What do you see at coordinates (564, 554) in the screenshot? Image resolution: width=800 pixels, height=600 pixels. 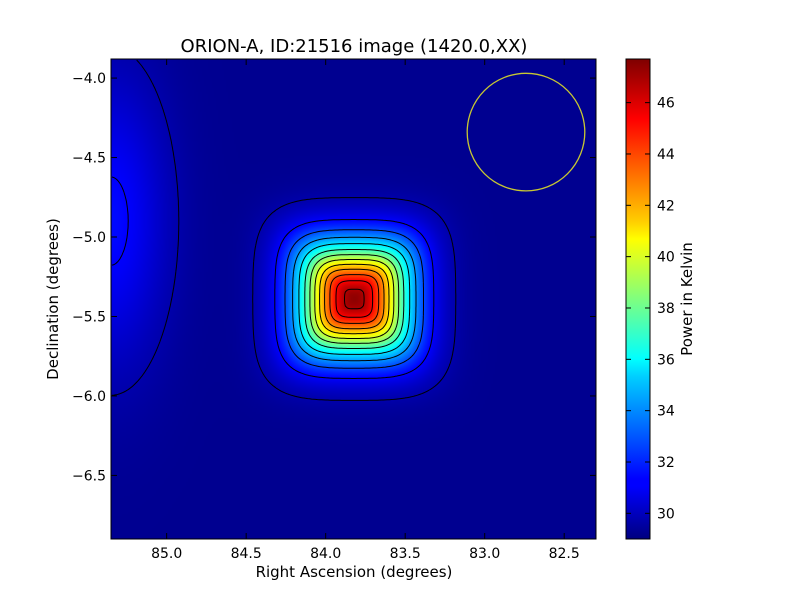 I see `x-tick-label: 82.5` at bounding box center [564, 554].